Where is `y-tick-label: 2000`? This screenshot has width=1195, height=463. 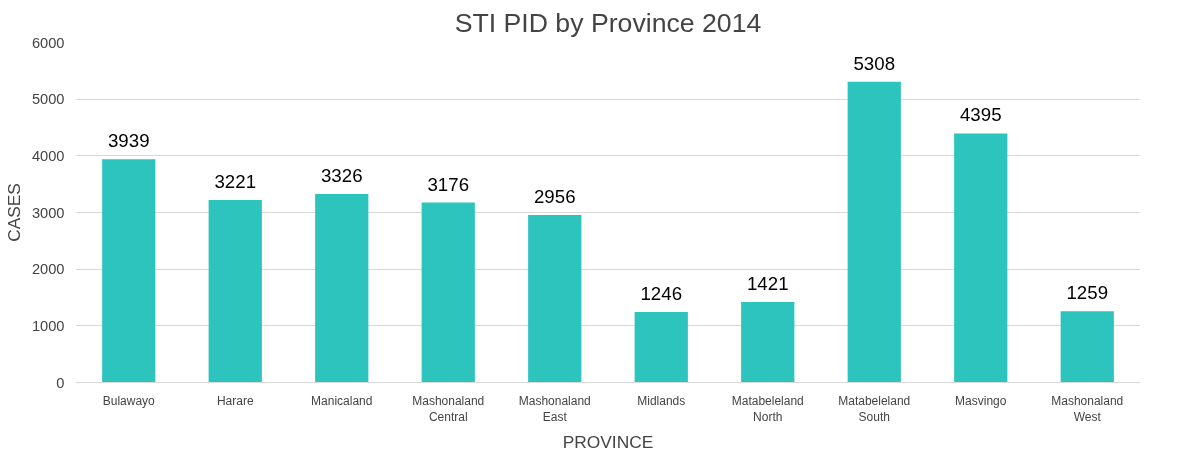 y-tick-label: 2000 is located at coordinates (48, 269).